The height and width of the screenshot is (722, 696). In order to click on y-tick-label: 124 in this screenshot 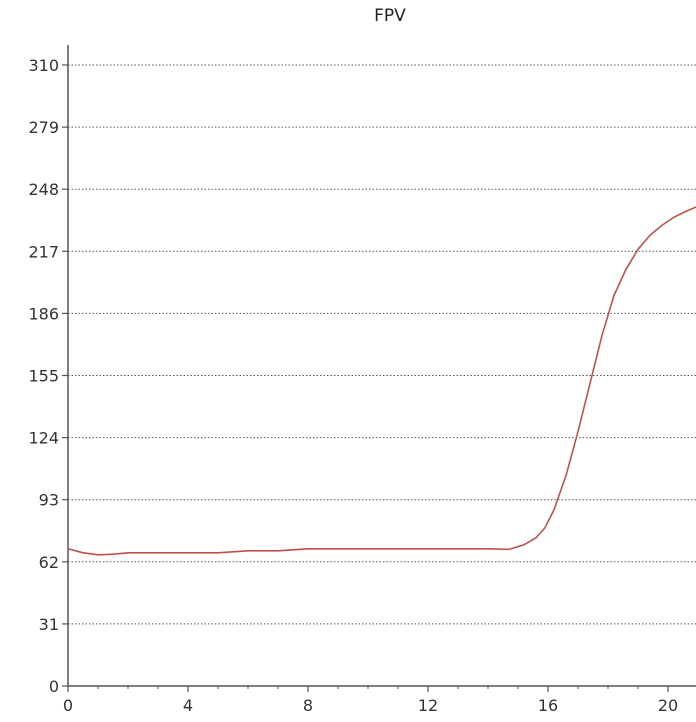, I will do `click(43, 438)`.